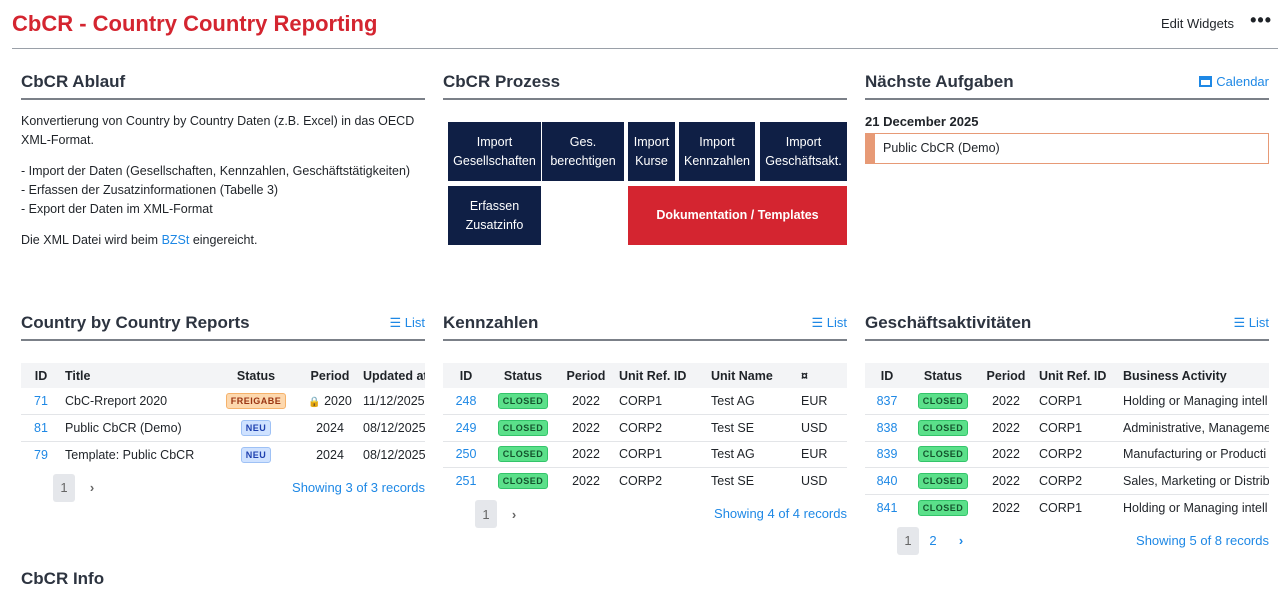  Describe the element at coordinates (117, 209) in the screenshot. I see `step-item: - Export der Daten im XML-Format` at that location.